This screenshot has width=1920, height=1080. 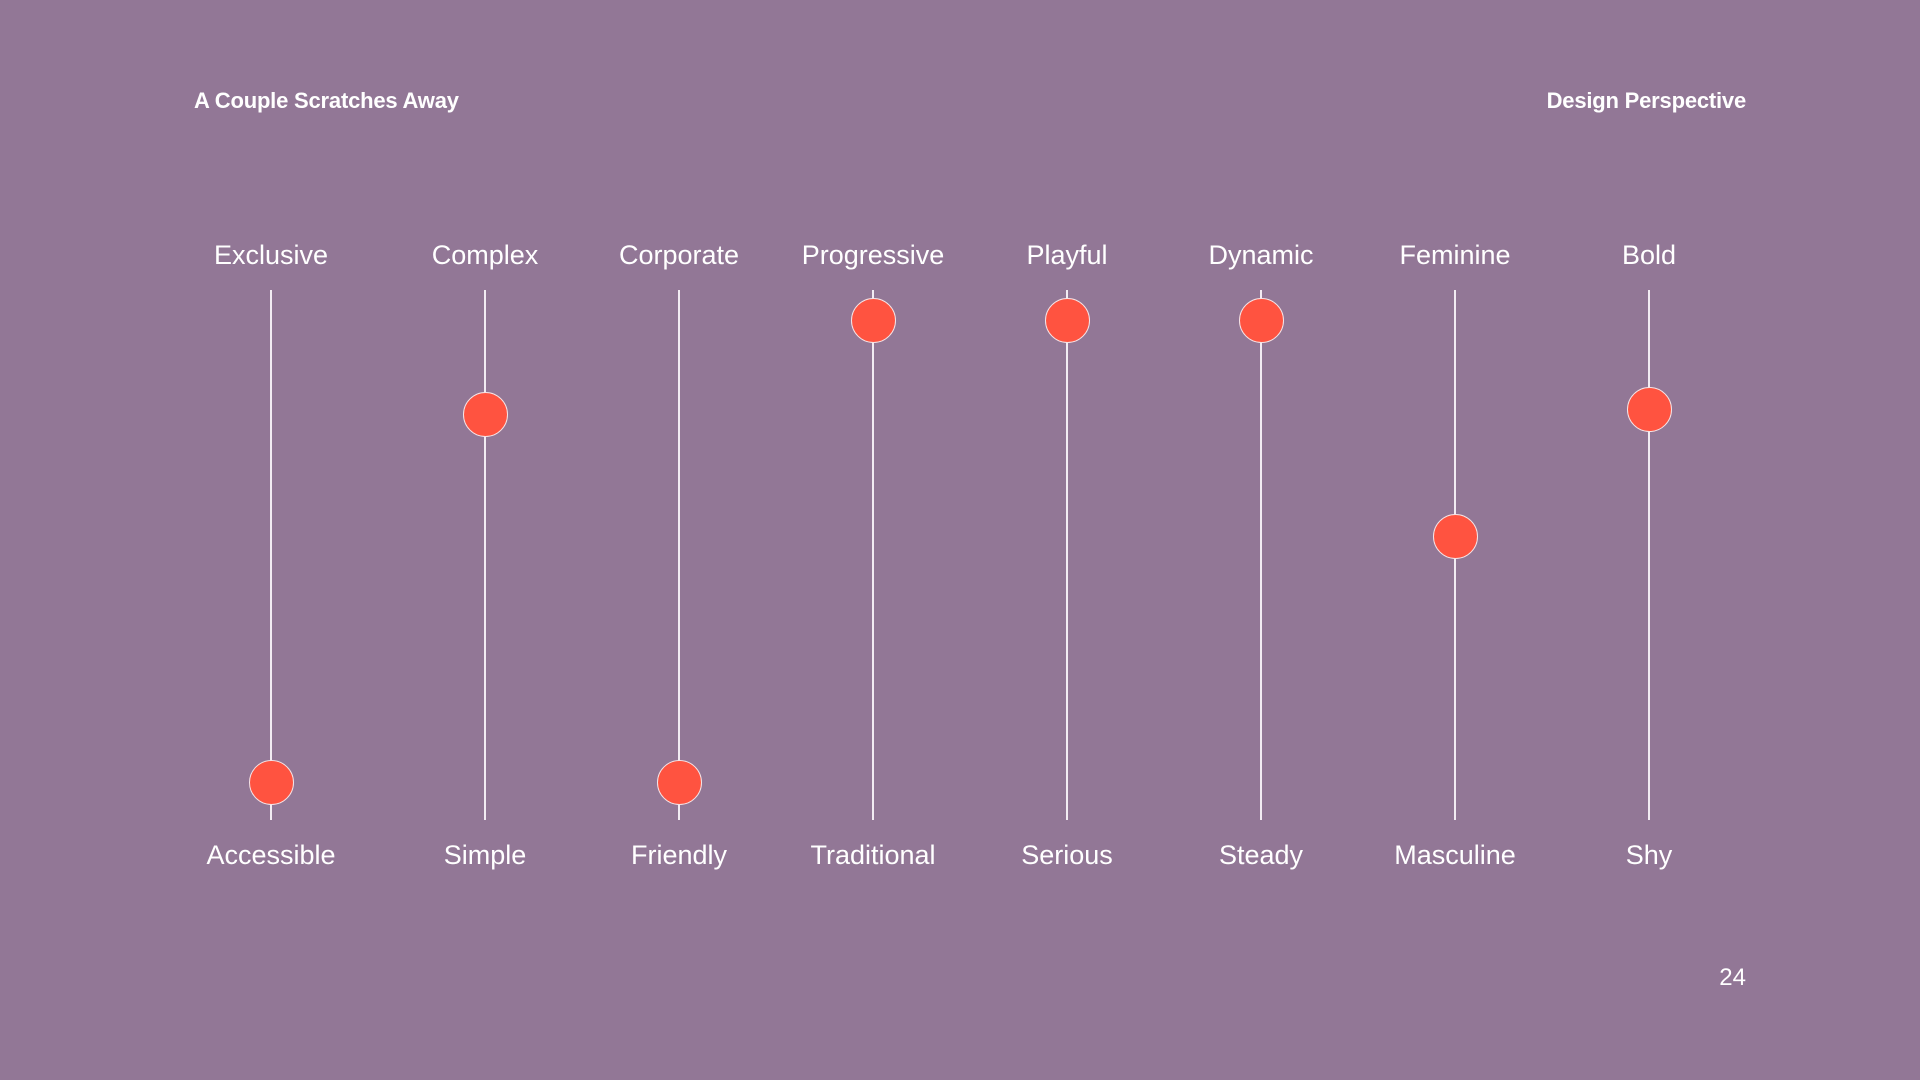 I want to click on slider-bold-shy: Bold Shy, so click(x=1649, y=540).